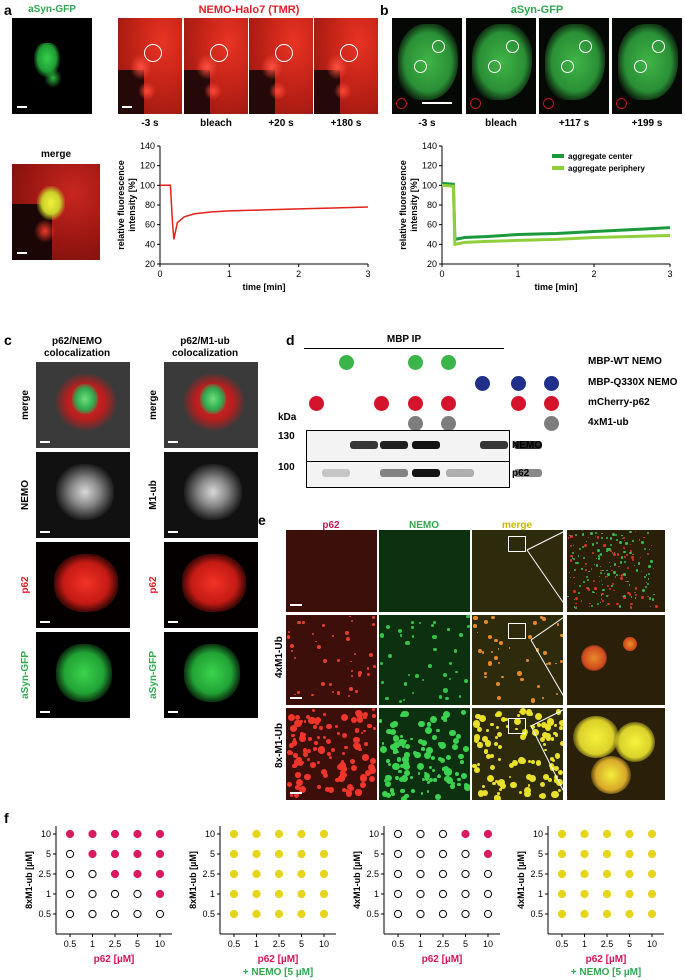 The image size is (685, 980). What do you see at coordinates (216, 123) in the screenshot?
I see `time-label: bleach` at bounding box center [216, 123].